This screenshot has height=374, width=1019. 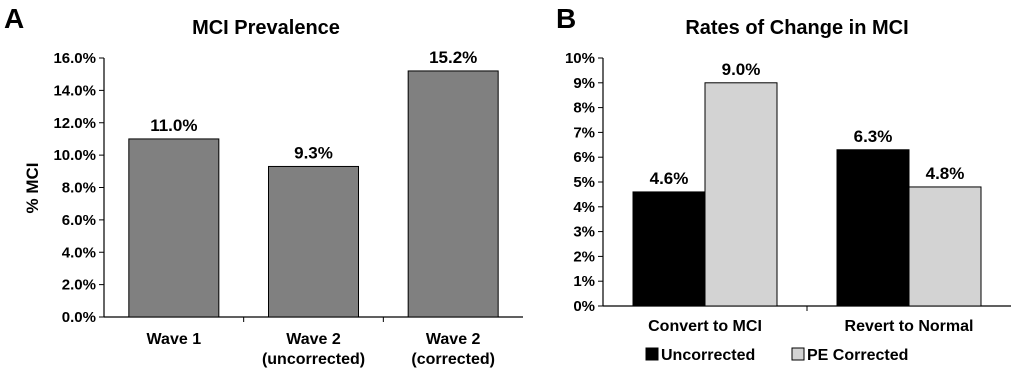 I want to click on panel-b-y-tick-label: 2%, so click(x=584, y=256).